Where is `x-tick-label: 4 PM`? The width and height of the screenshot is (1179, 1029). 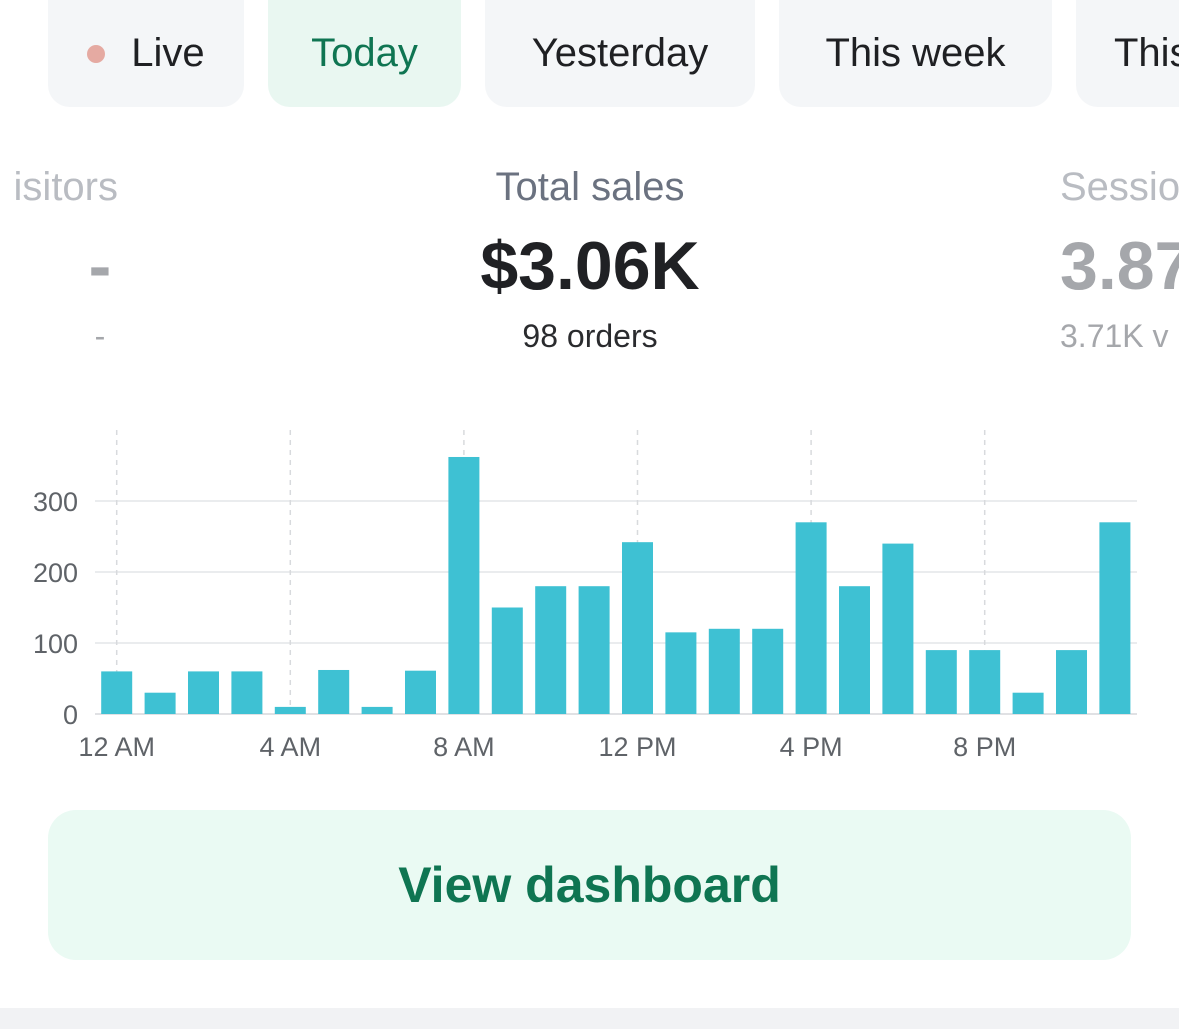 x-tick-label: 4 PM is located at coordinates (811, 747).